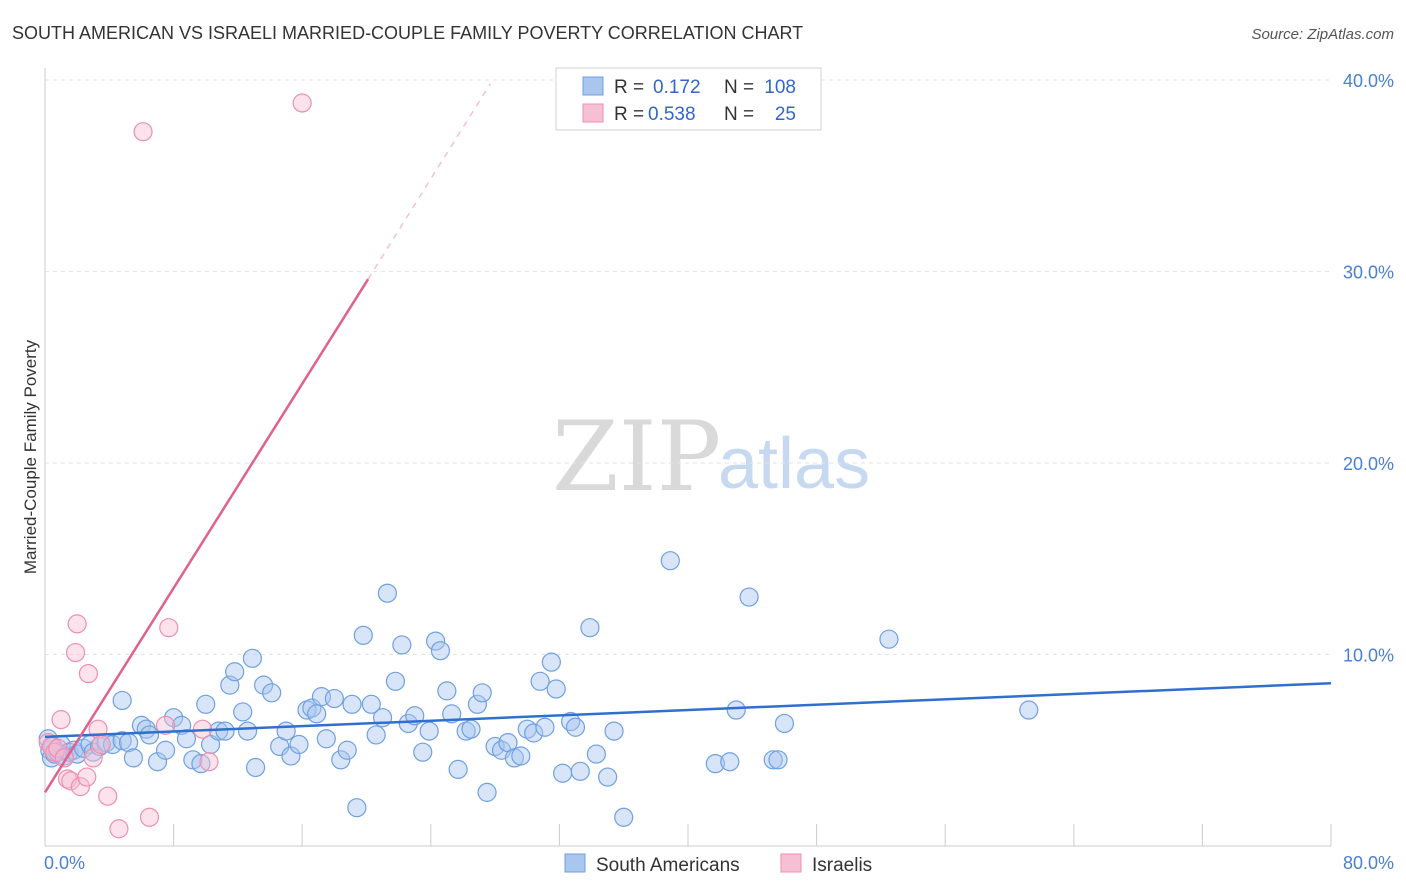 Image resolution: width=1406 pixels, height=892 pixels. I want to click on legend-r-value-2: 0.538, so click(672, 114).